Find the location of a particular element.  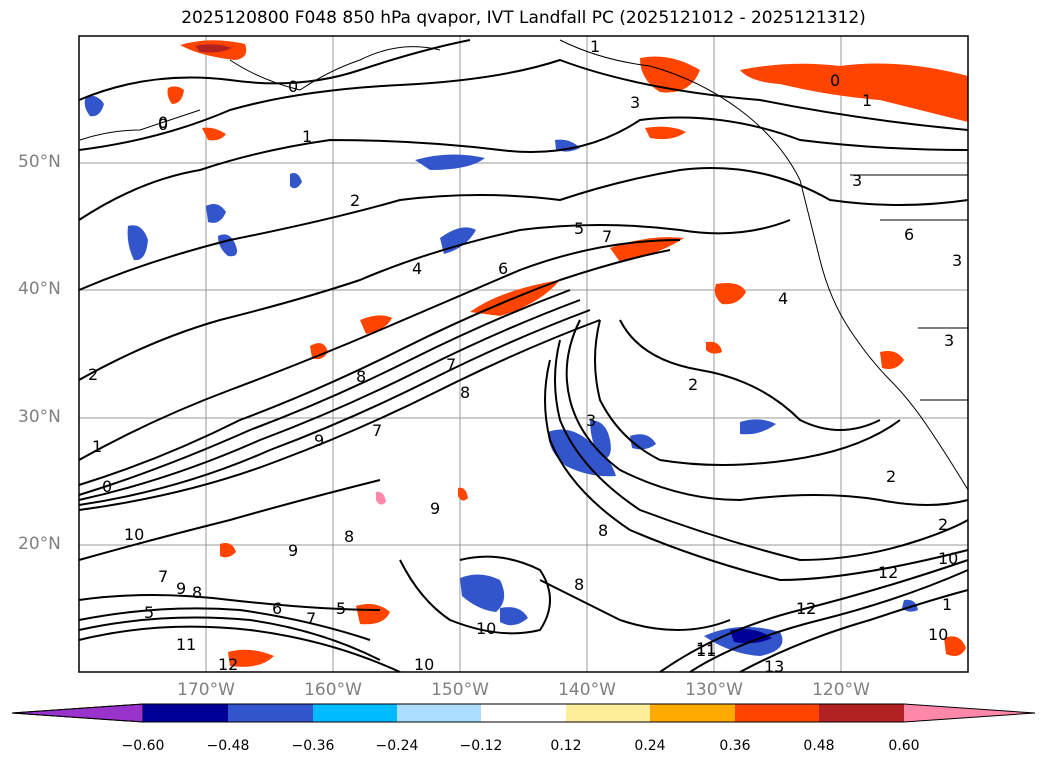

colorbar-tick-label: −0.36 is located at coordinates (313, 746).